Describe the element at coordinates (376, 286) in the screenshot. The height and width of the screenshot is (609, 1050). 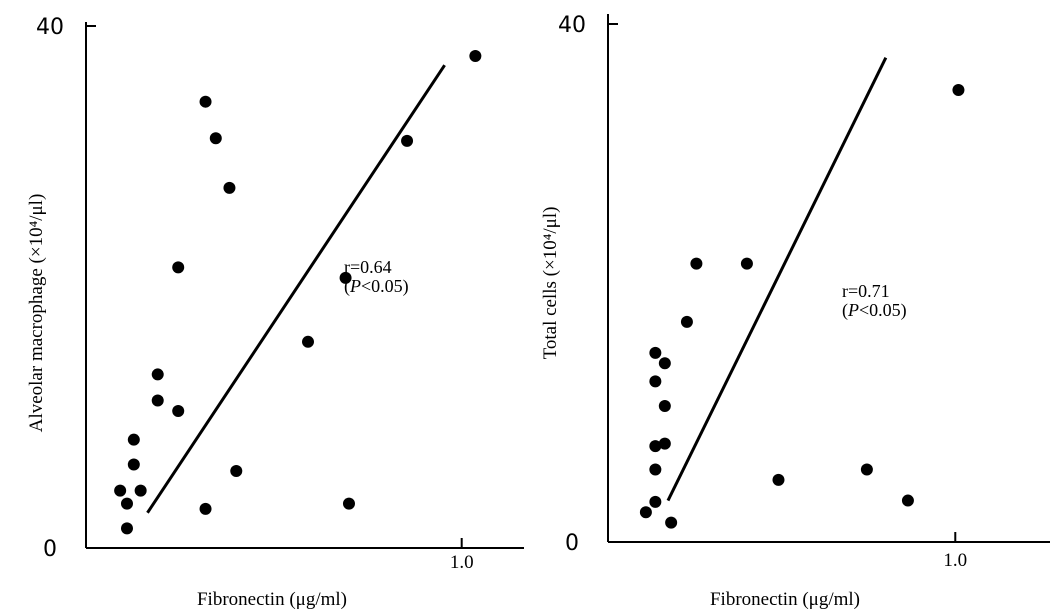
I see `left-annotation-p: (P<0.05)` at that location.